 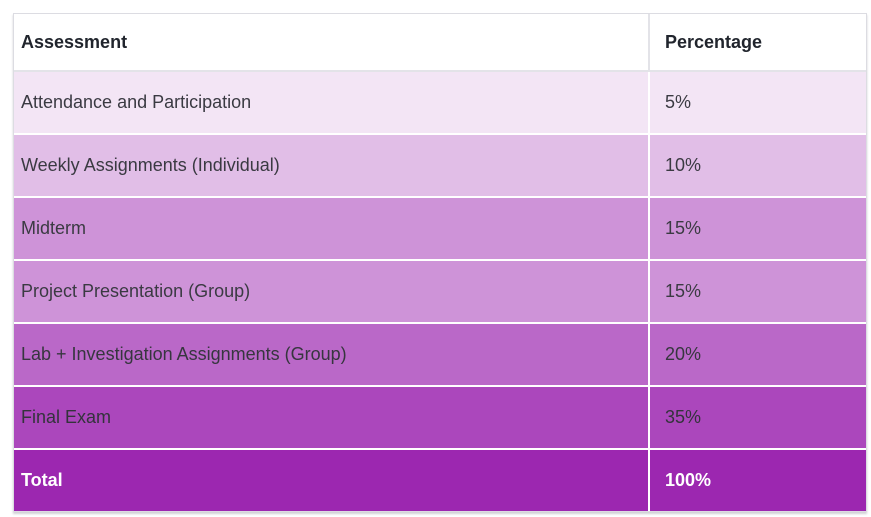 I want to click on assessment-cell: Midterm, so click(x=54, y=228).